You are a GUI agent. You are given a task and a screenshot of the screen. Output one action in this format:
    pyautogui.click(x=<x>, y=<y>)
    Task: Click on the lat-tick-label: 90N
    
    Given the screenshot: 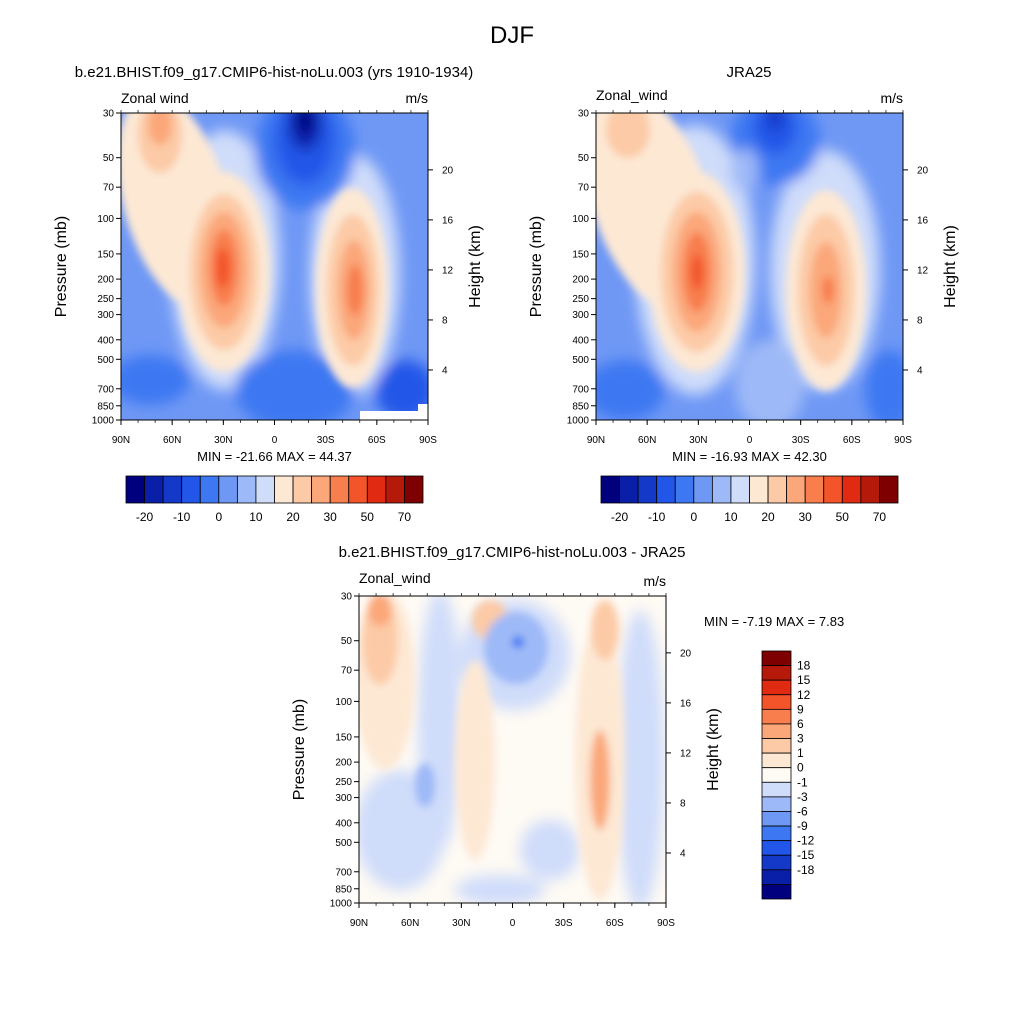 What is the action you would take?
    pyautogui.click(x=596, y=440)
    